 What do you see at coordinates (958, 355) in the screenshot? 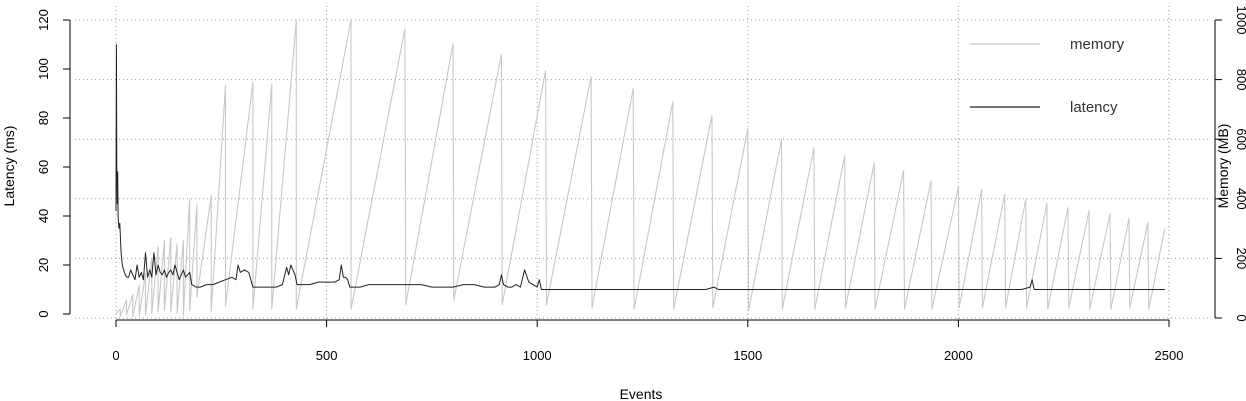
I see `x-tick-label-4: 2000` at bounding box center [958, 355].